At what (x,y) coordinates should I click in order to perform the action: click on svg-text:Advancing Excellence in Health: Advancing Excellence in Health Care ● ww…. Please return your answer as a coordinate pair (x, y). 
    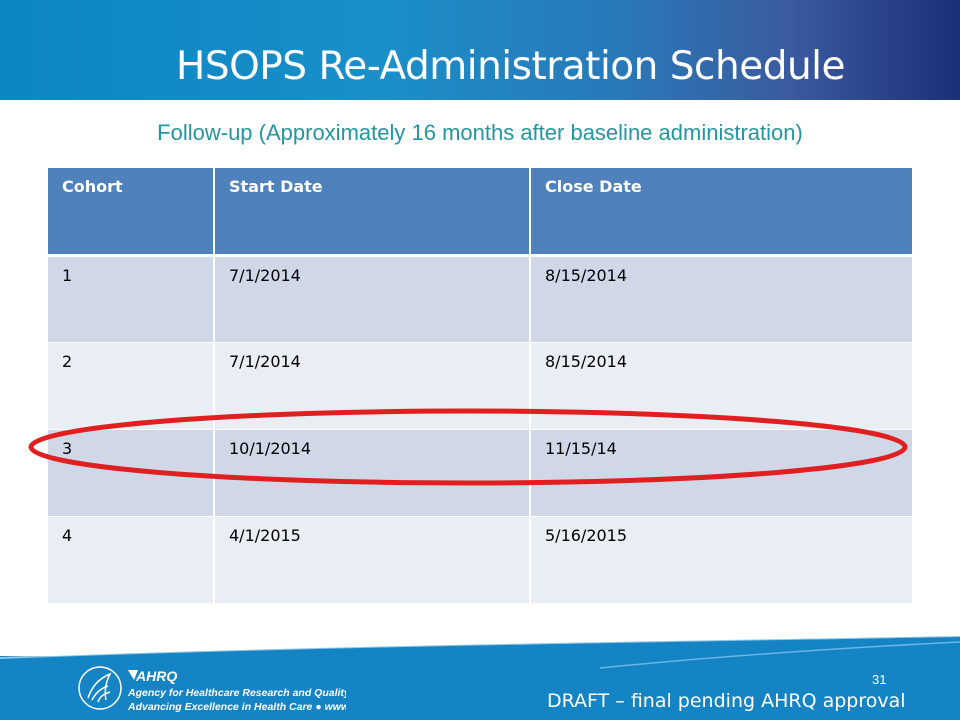
    Looking at the image, I should click on (236, 707).